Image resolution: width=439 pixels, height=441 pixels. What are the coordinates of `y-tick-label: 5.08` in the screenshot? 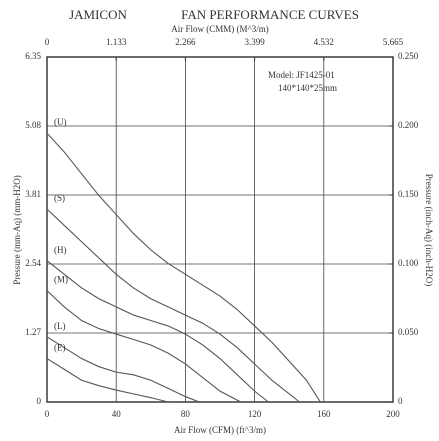 It's located at (33, 125).